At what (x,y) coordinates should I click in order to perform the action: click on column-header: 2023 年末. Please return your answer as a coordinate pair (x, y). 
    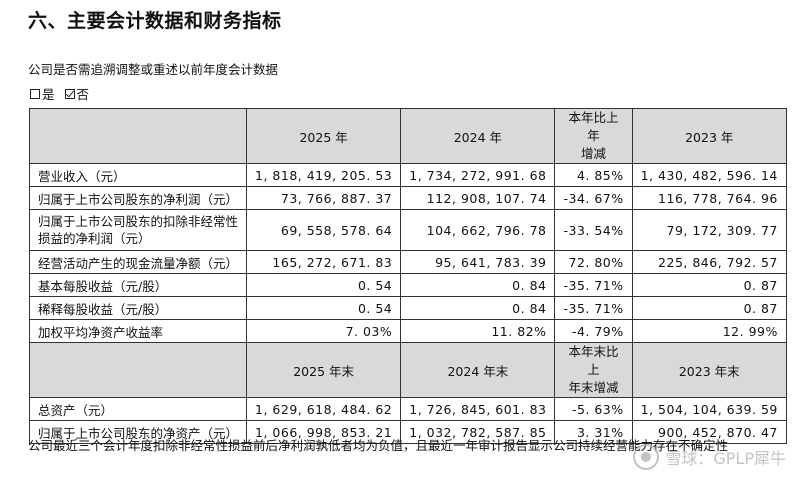
    Looking at the image, I should click on (709, 370).